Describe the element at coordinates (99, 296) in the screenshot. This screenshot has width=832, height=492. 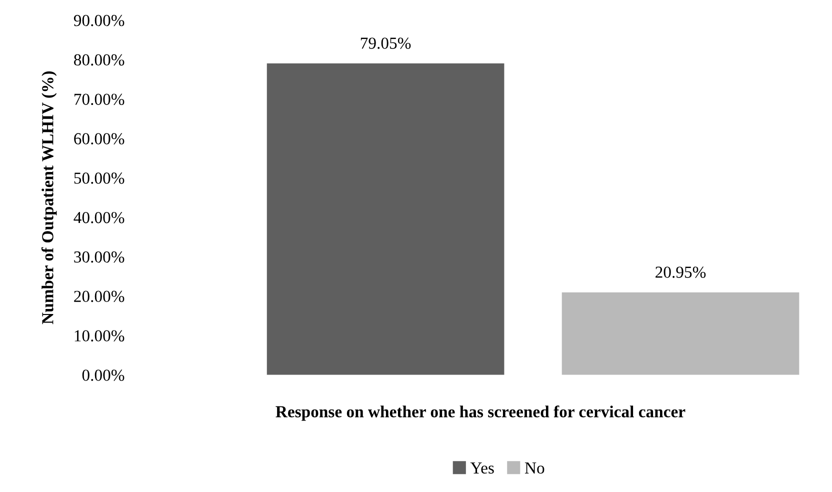
I see `y-tick-label: 20.00%` at that location.